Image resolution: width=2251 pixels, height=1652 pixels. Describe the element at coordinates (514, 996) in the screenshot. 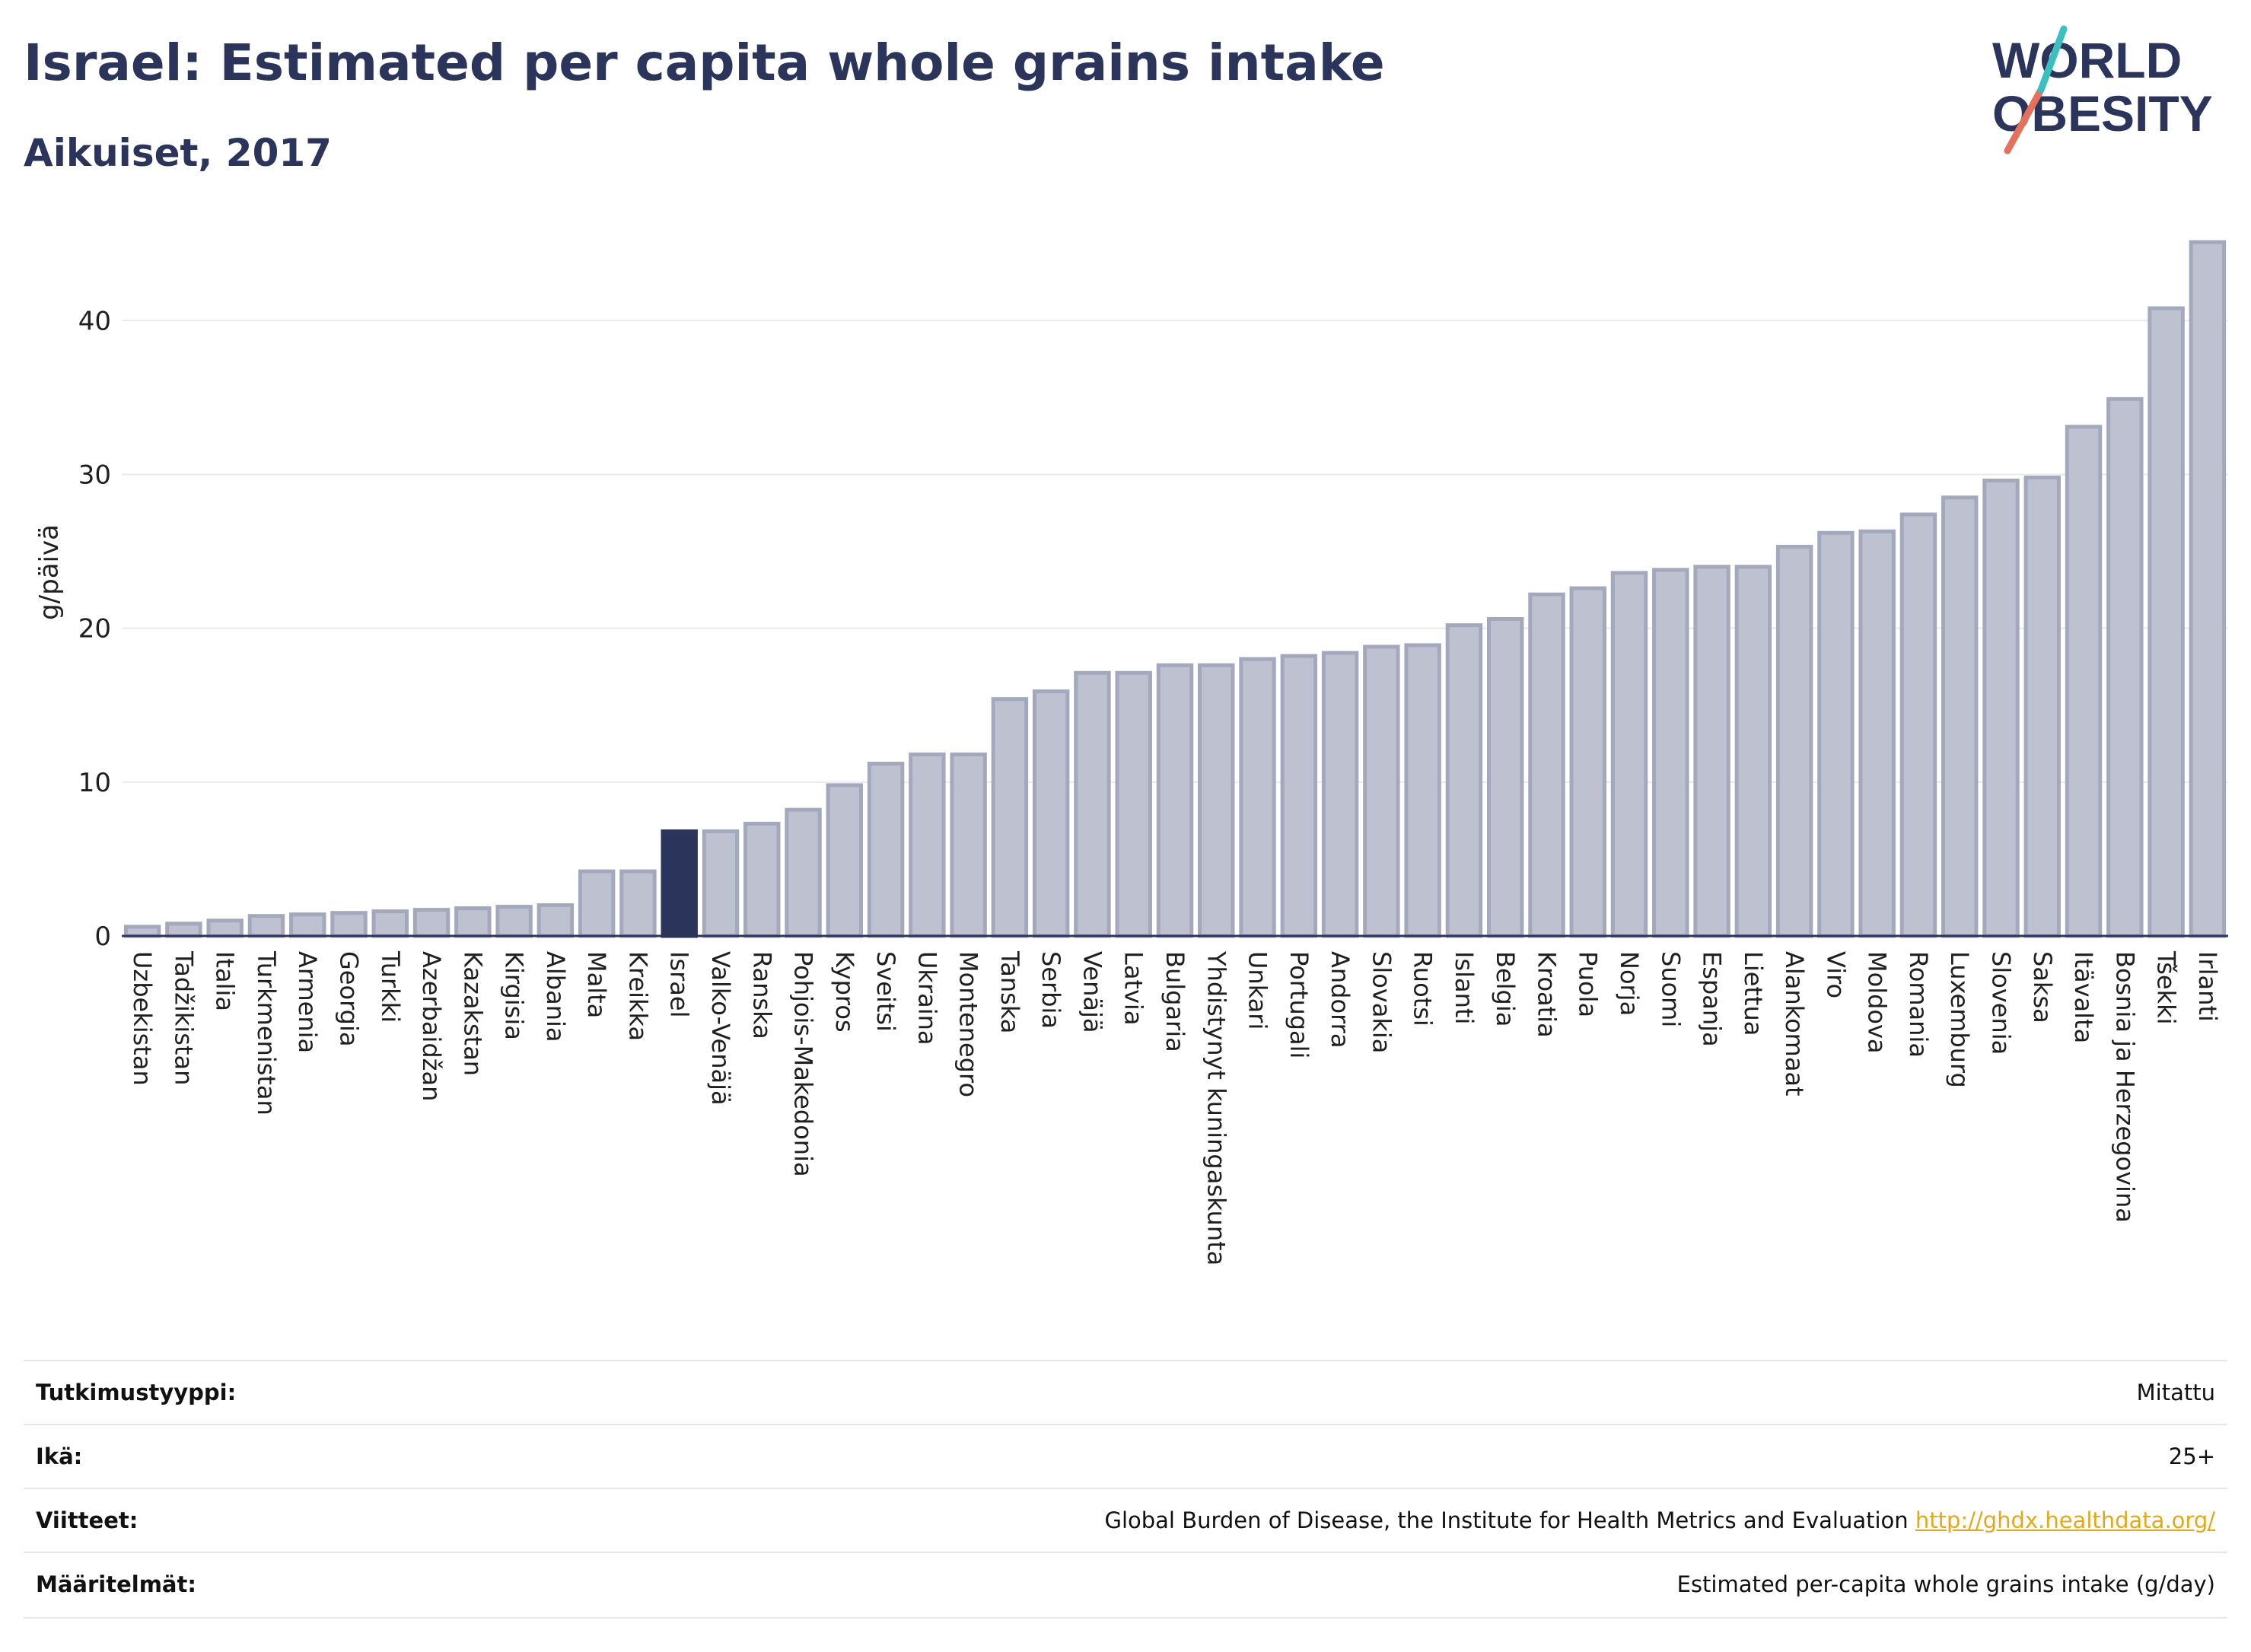

I see `x-tick-label: Kirgisia` at that location.